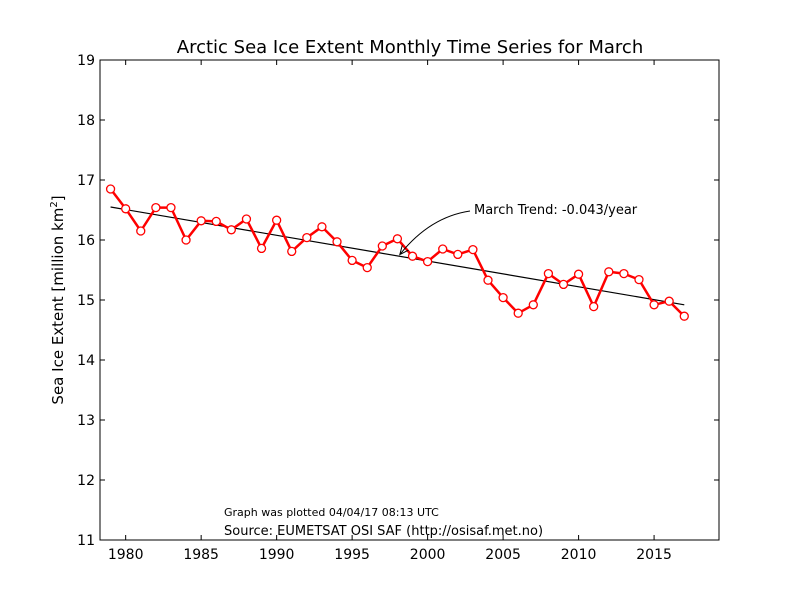  Describe the element at coordinates (54, 204) in the screenshot. I see `y-axis-label-sup: 2` at that location.